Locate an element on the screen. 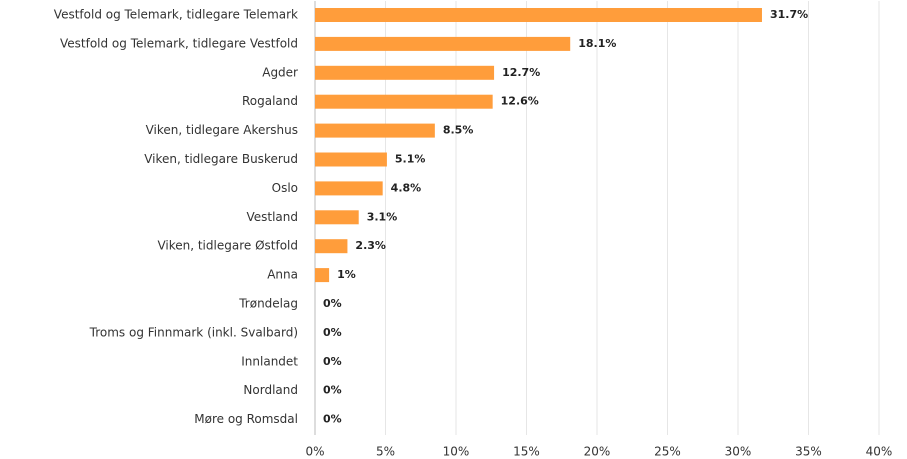 This screenshot has width=907, height=459. value-label: 8.5% is located at coordinates (458, 130).